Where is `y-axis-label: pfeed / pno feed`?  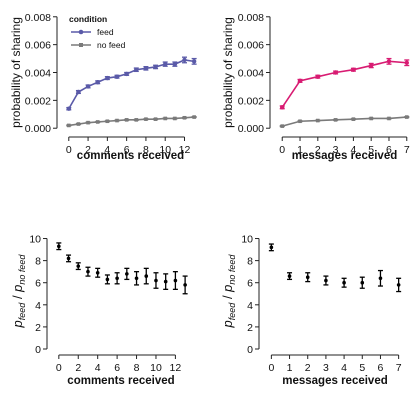 y-axis-label: pfeed / pno feed is located at coordinates (18, 291).